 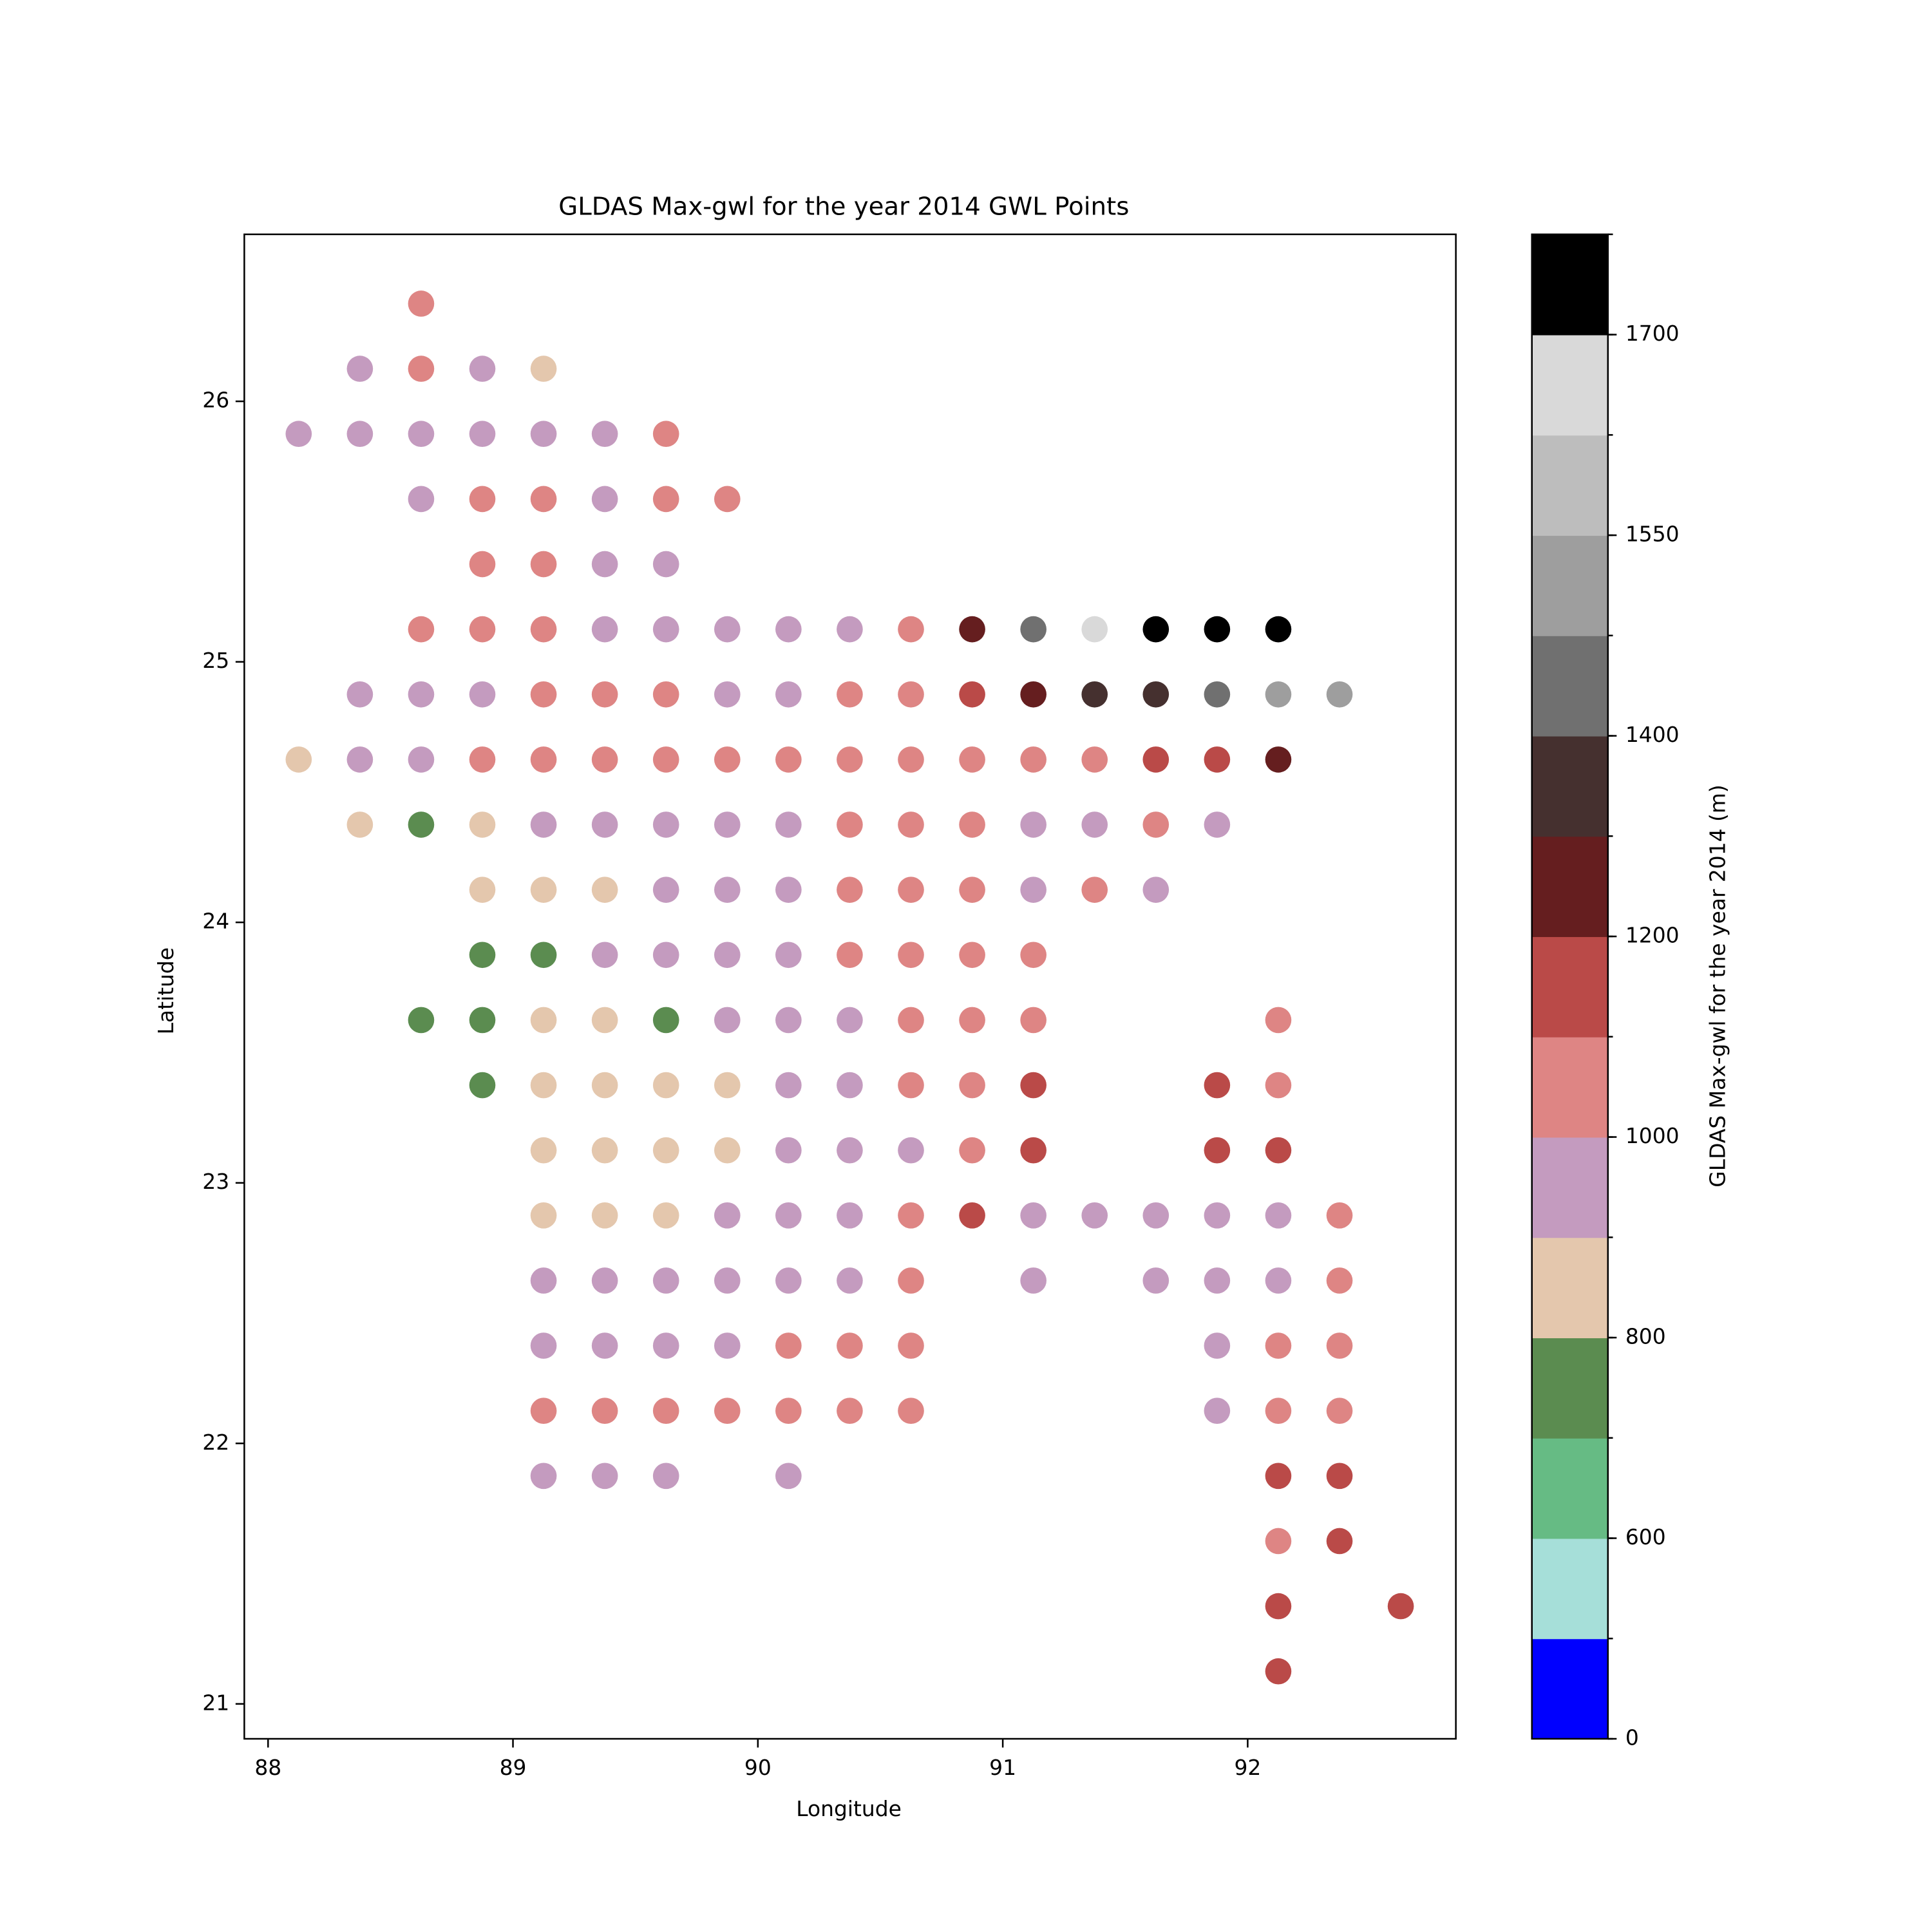 What do you see at coordinates (215, 1702) in the screenshot?
I see `y-tick-label: 21` at bounding box center [215, 1702].